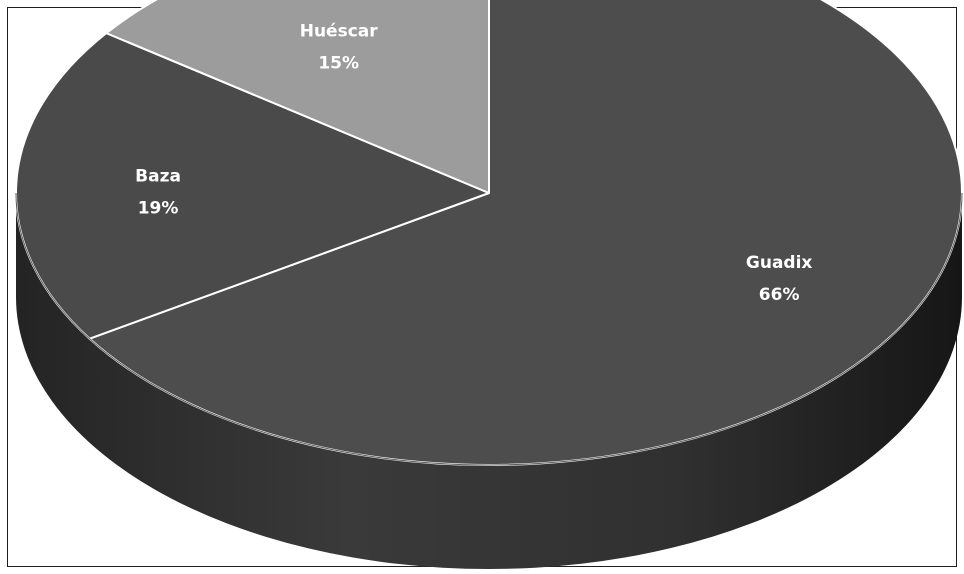 The height and width of the screenshot is (574, 964). I want to click on slice-label-value: 15%, so click(338, 64).